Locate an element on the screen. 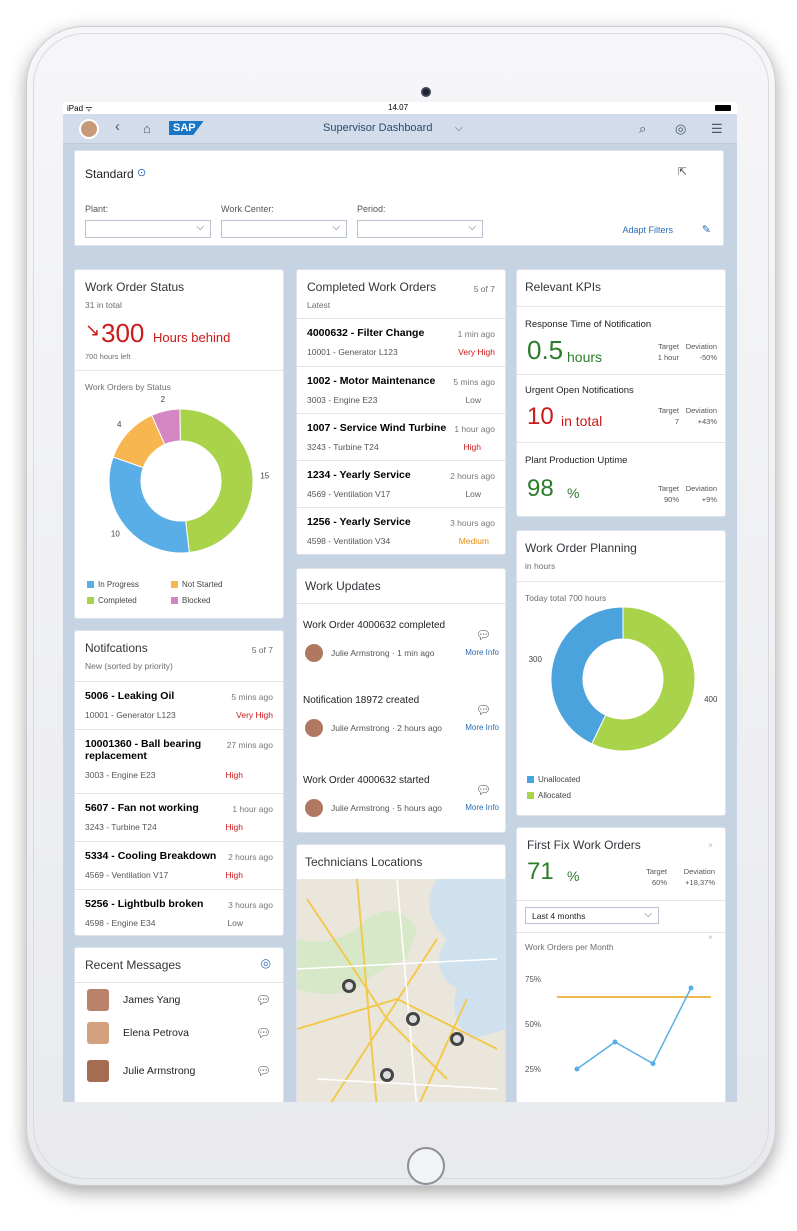 The width and height of the screenshot is (797, 1231). period-select: ⌵ is located at coordinates (420, 229).